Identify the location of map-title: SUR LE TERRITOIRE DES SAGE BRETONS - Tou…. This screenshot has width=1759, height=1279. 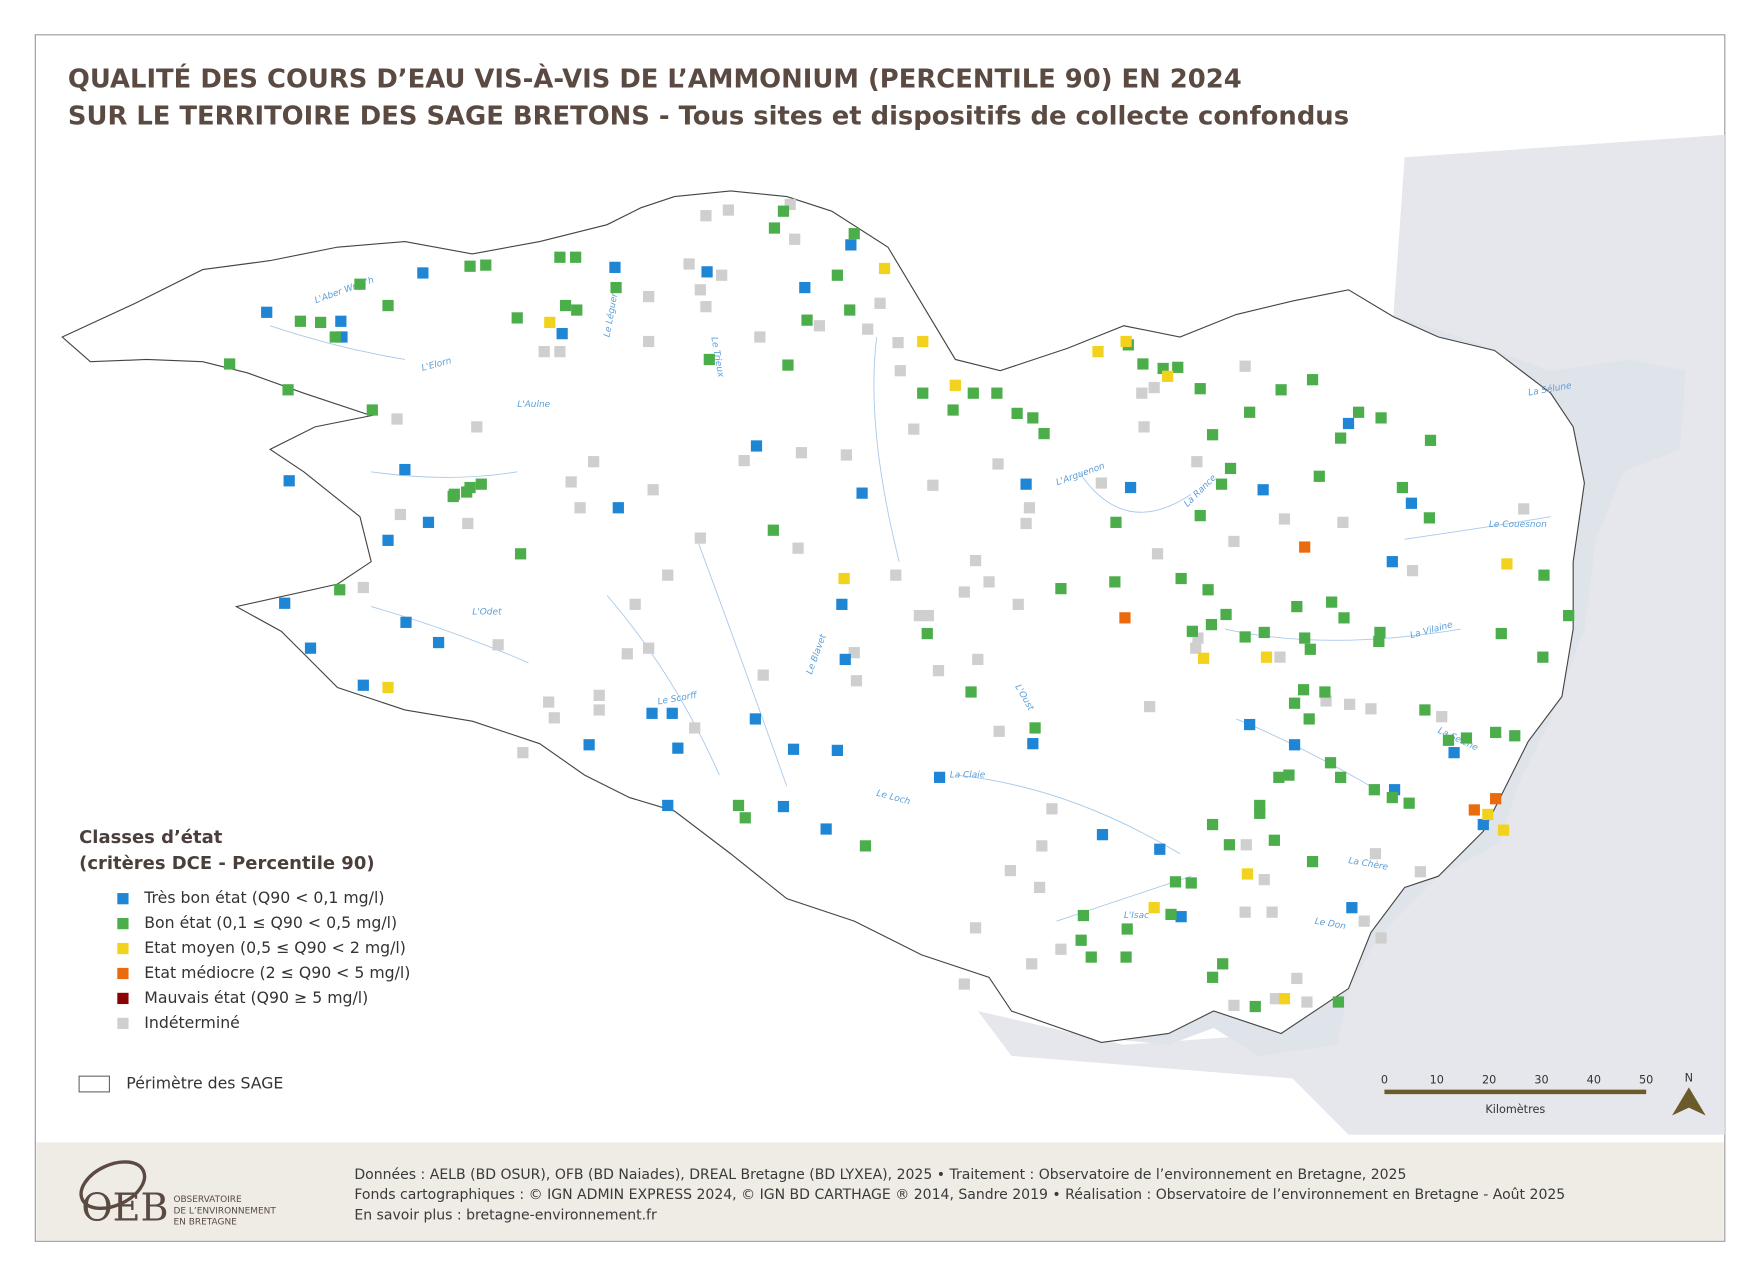
(708, 116).